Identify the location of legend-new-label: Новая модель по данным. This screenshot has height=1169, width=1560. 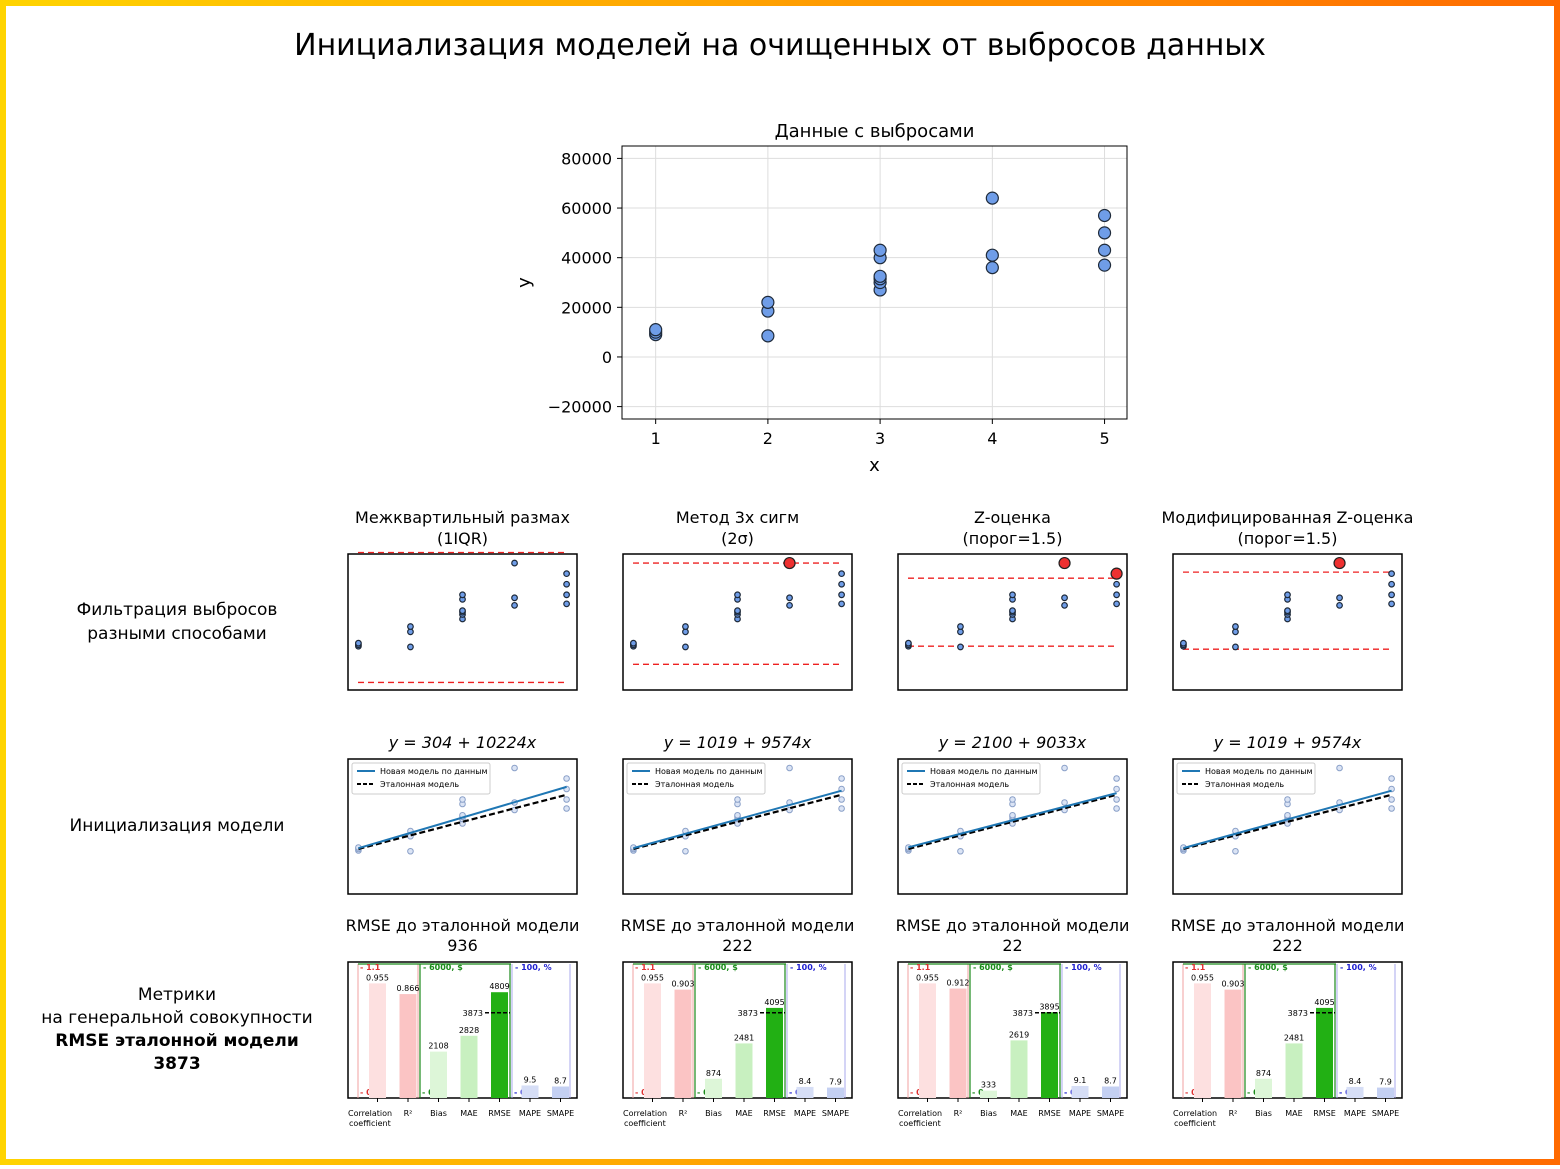
(984, 771).